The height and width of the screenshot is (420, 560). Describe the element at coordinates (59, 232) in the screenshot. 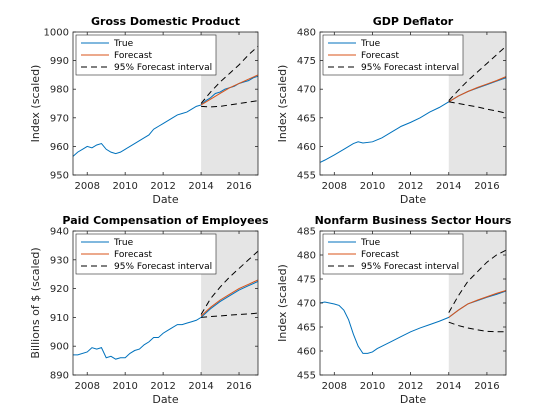

I see `y-tick-label: 940` at that location.